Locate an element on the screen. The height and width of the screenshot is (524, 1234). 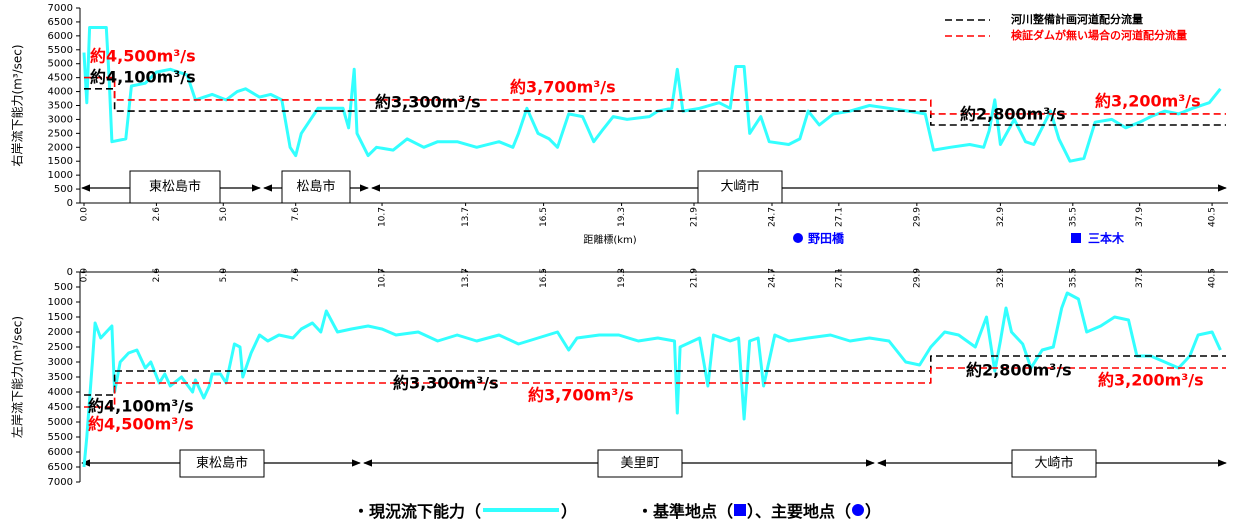
x-tick-label: 5.0 is located at coordinates (224, 214).